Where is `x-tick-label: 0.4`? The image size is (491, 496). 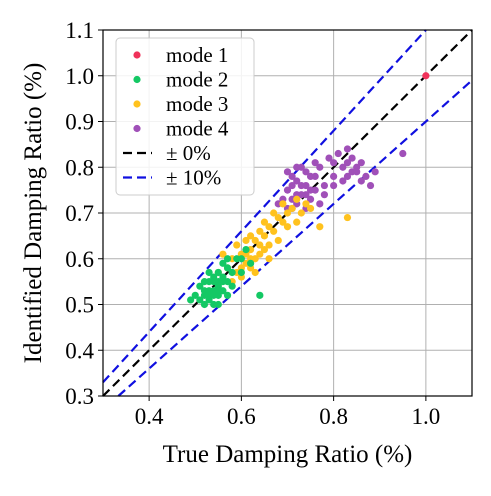
x-tick-label: 0.4 is located at coordinates (149, 416).